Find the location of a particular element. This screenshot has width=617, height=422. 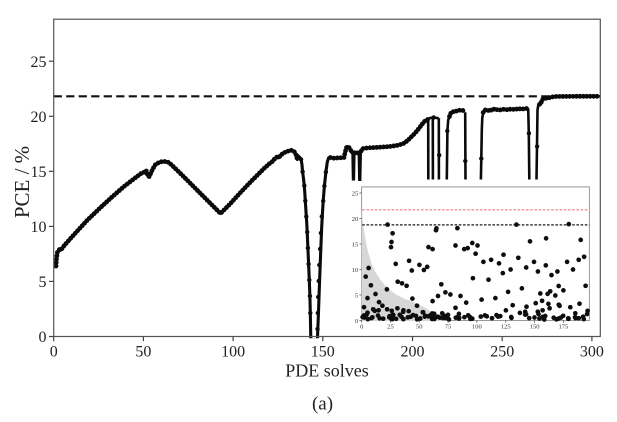

svg-text: PDE solves is located at coordinates (327, 371).